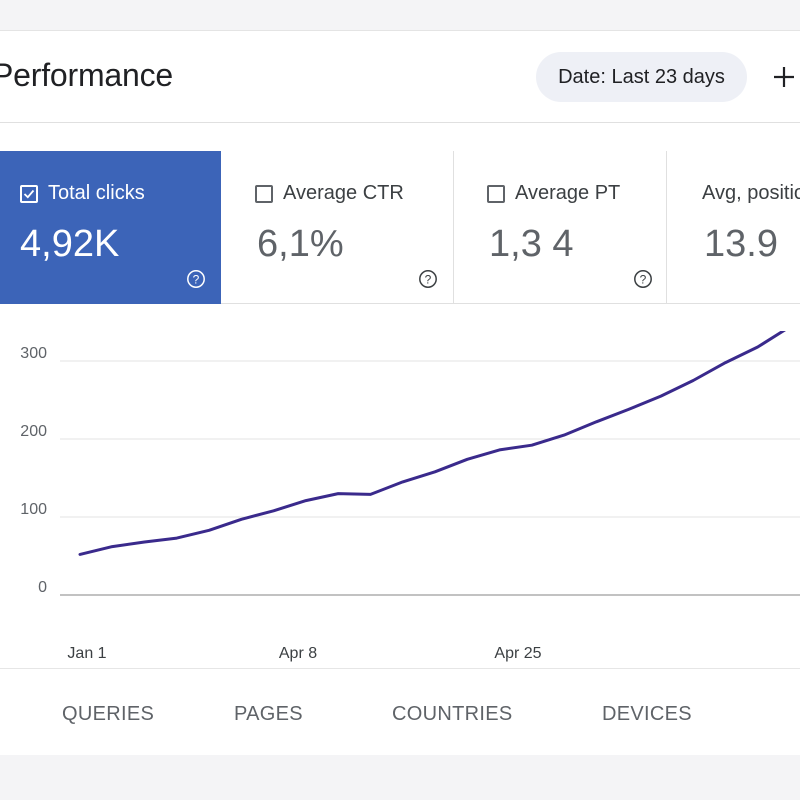  What do you see at coordinates (33, 431) in the screenshot?
I see `y-tick-label: 200` at bounding box center [33, 431].